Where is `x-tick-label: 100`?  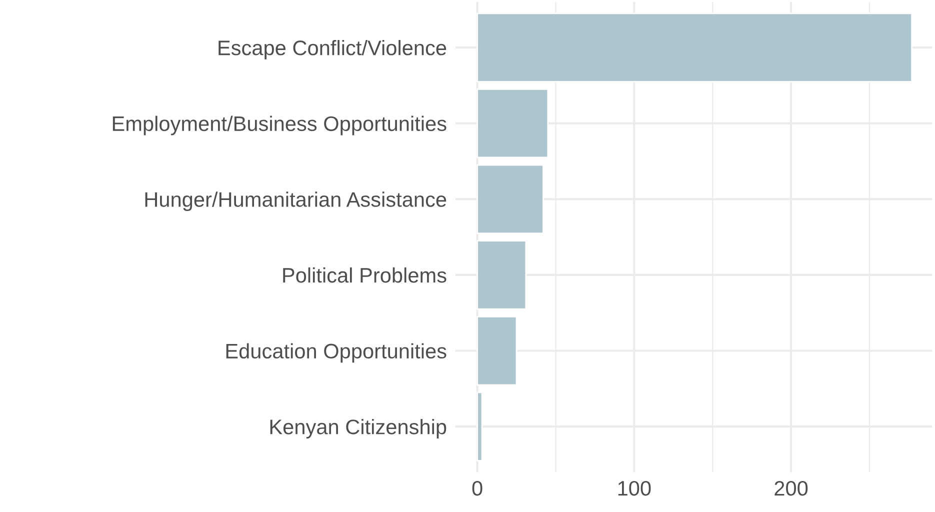
x-tick-label: 100 is located at coordinates (634, 488).